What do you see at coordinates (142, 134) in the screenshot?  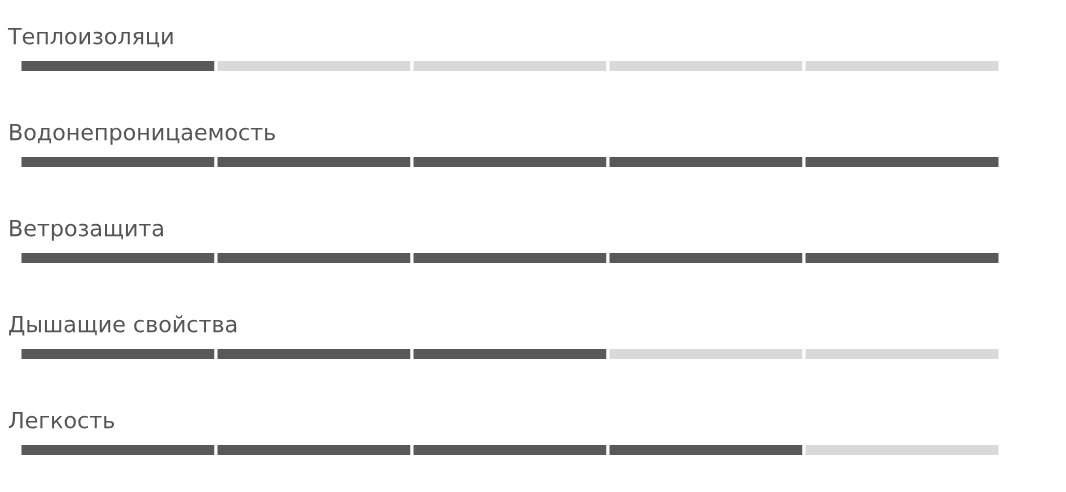 I see `y-tick-label: Водонепроницаемость` at bounding box center [142, 134].